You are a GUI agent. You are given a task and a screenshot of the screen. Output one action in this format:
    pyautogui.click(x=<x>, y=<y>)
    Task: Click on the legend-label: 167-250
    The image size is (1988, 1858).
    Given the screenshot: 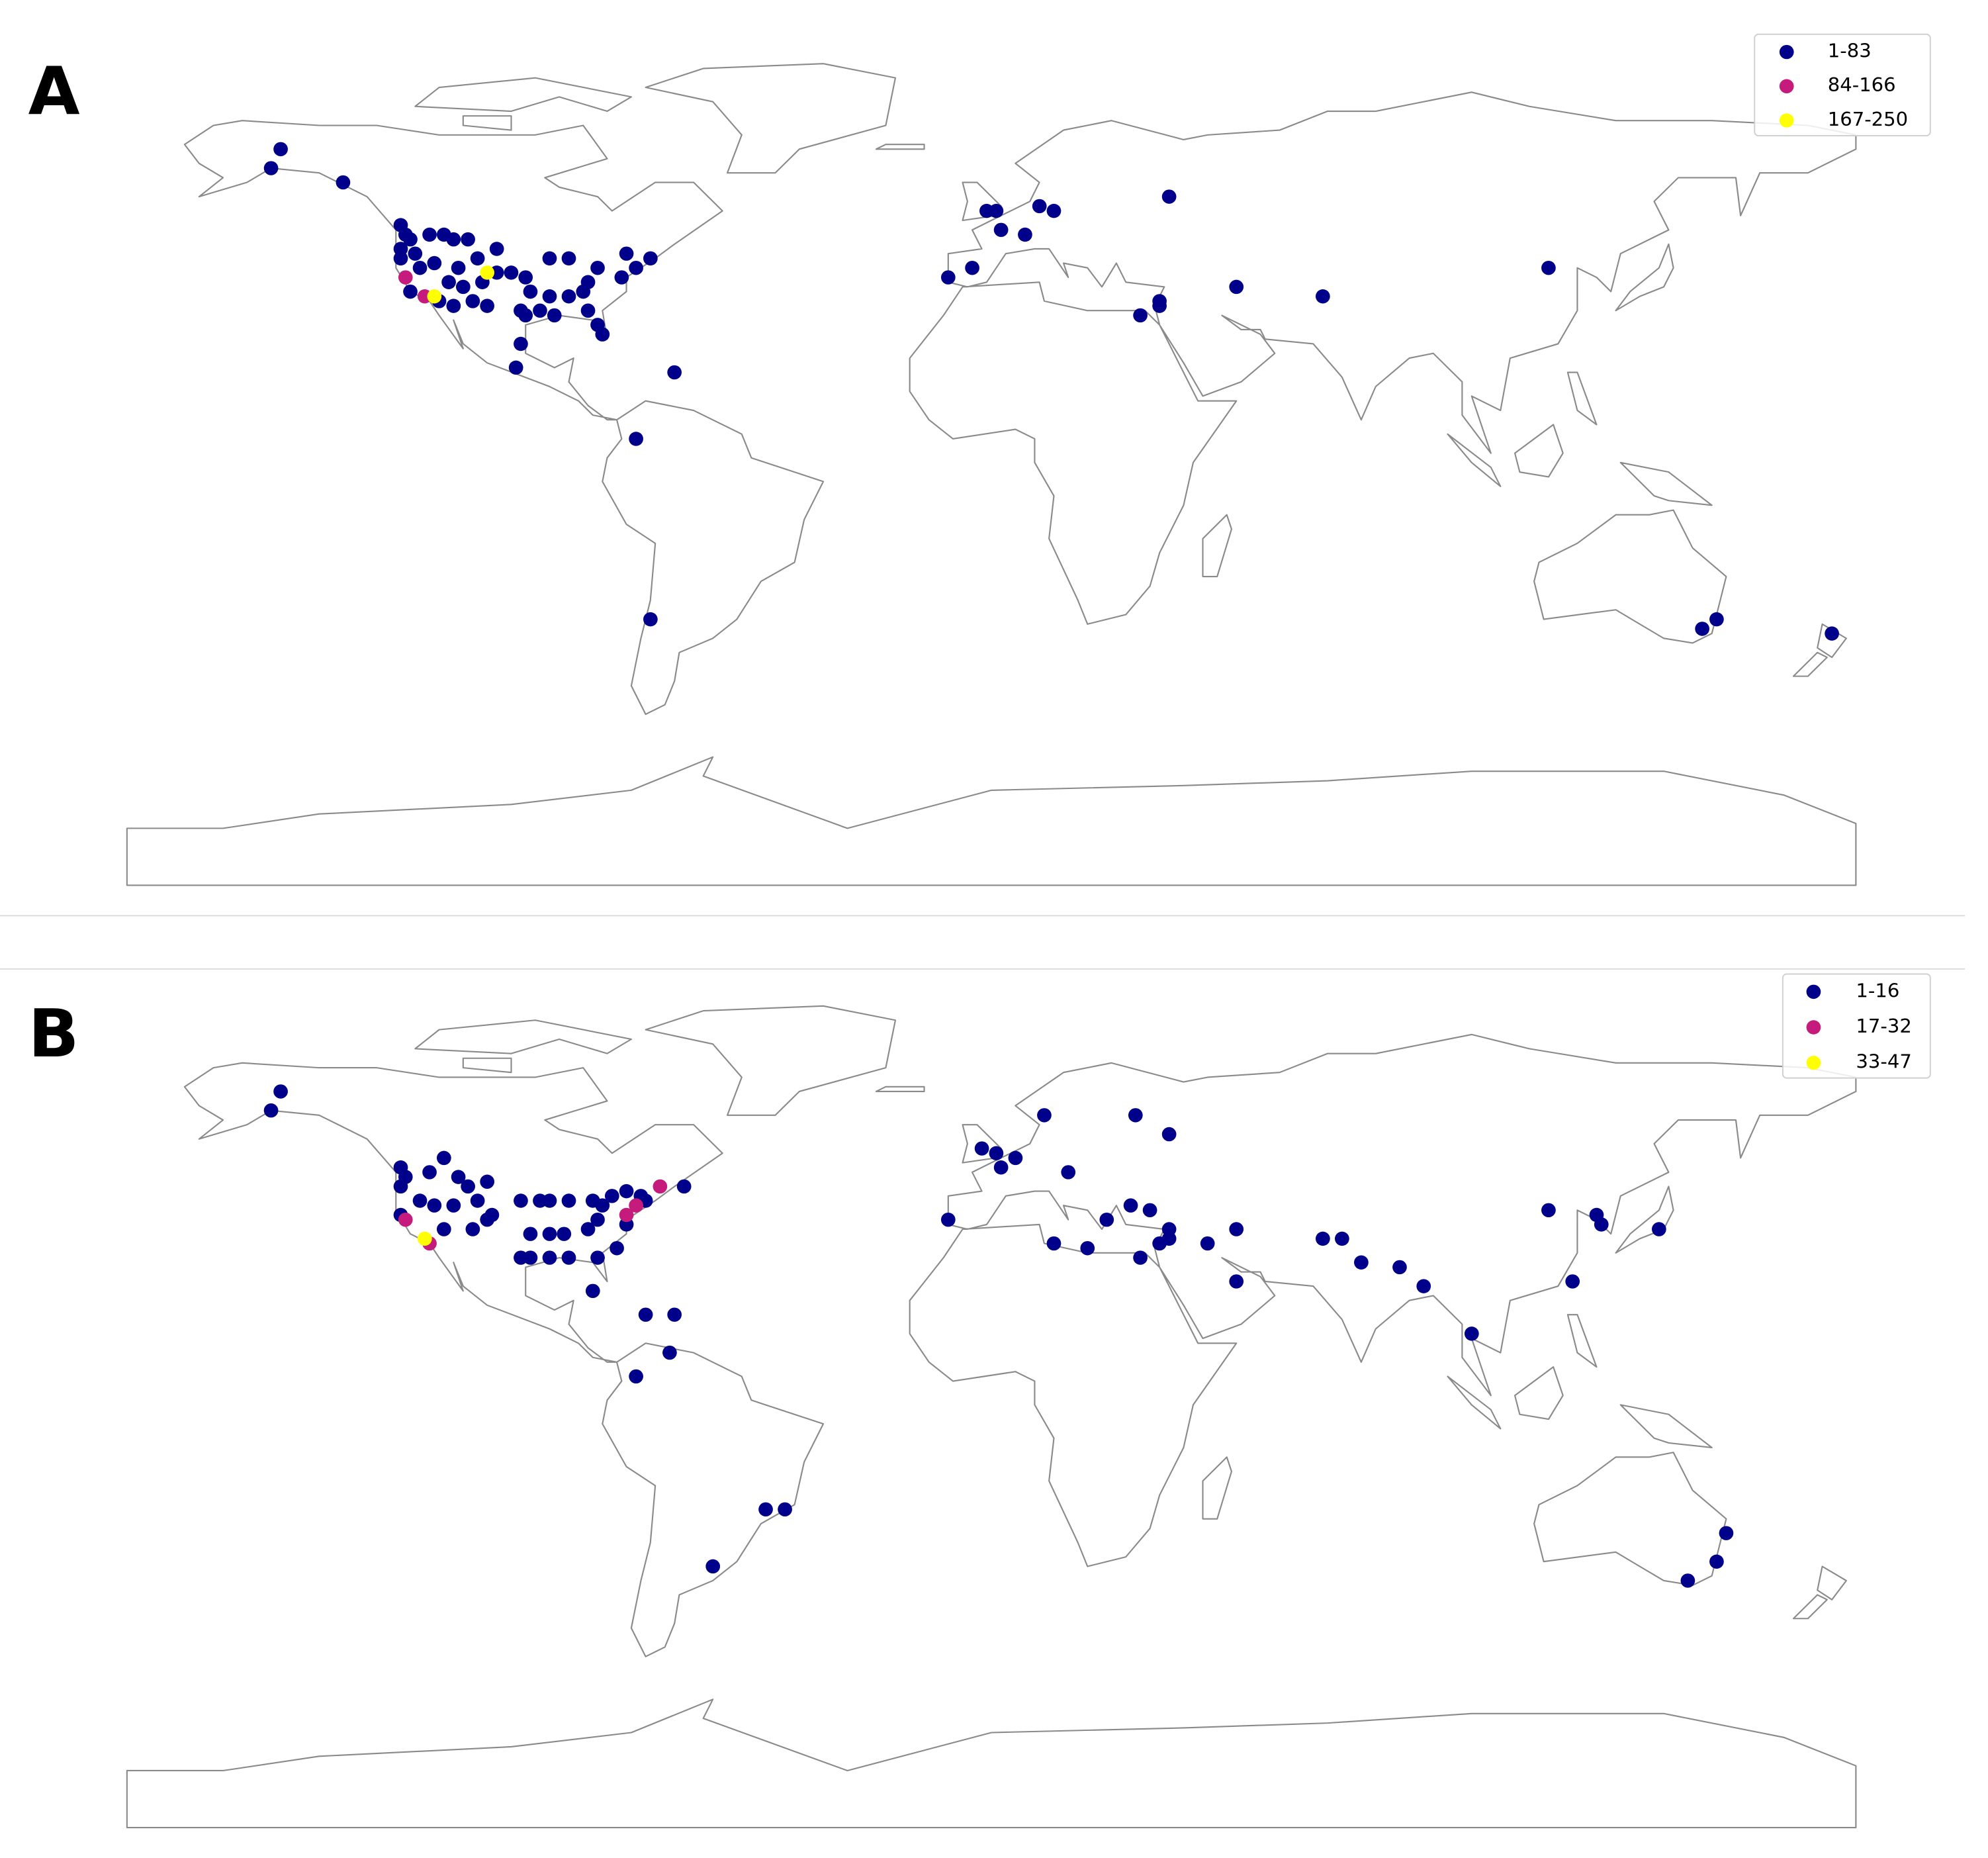 What is the action you would take?
    pyautogui.click(x=1868, y=119)
    